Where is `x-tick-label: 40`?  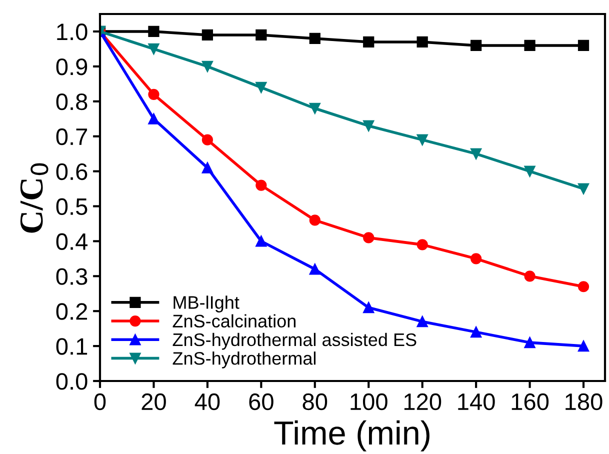 x-tick-label: 40 is located at coordinates (207, 401).